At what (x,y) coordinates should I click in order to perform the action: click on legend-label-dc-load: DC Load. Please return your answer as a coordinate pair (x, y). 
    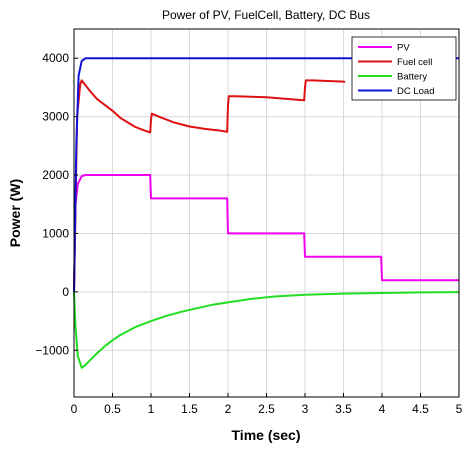
    Looking at the image, I should click on (416, 91).